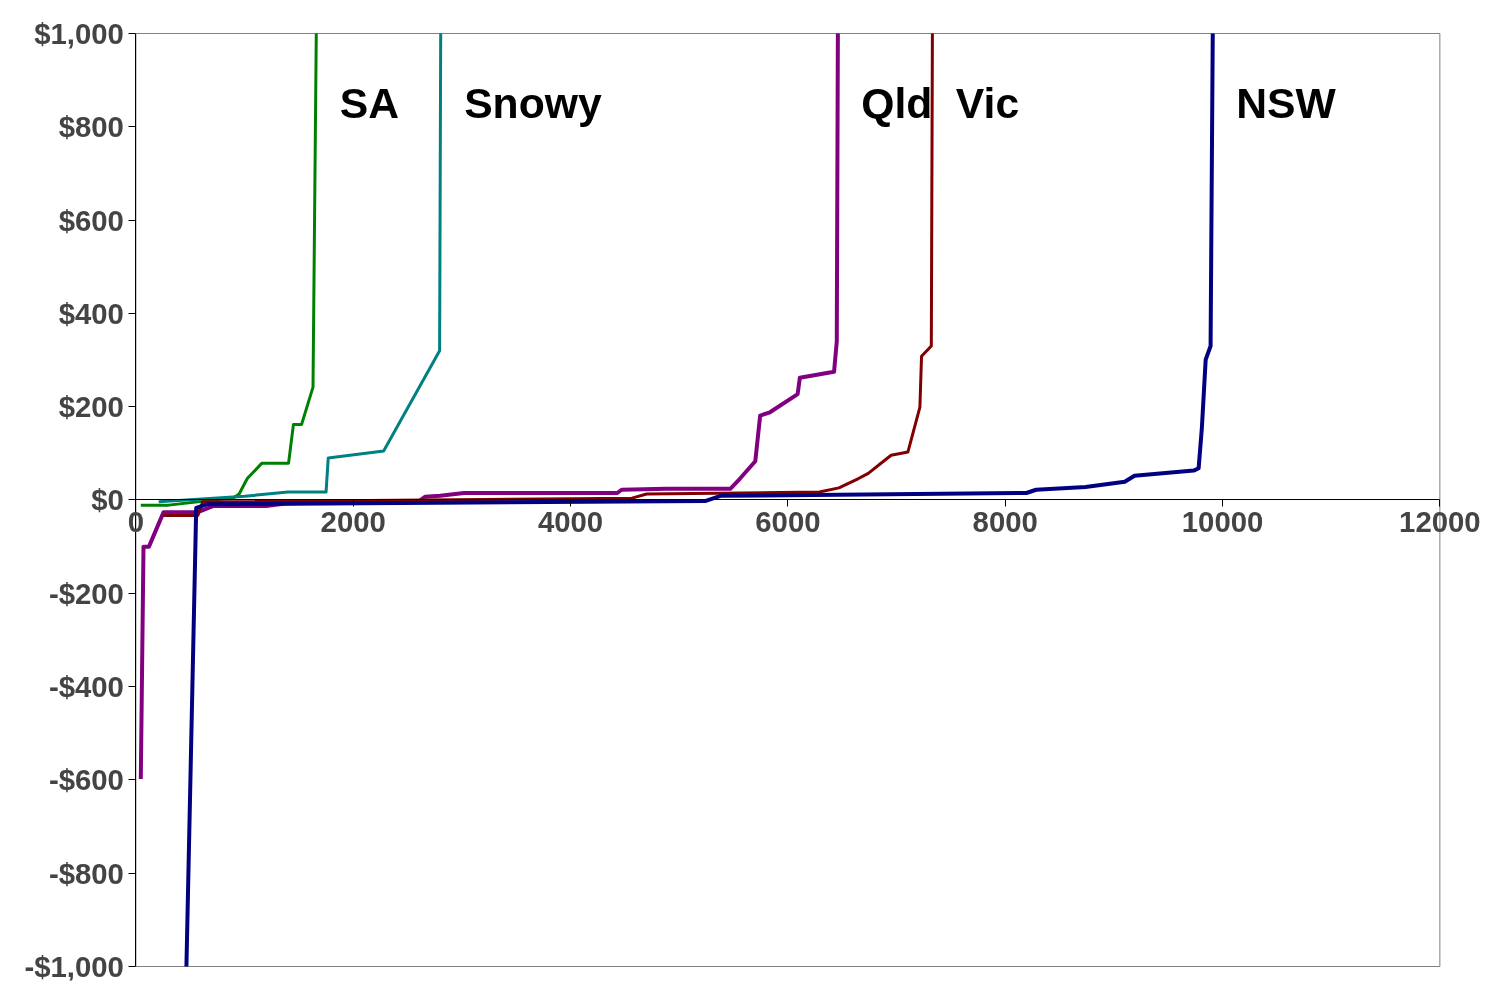  I want to click on series-label: Snowy, so click(533, 103).